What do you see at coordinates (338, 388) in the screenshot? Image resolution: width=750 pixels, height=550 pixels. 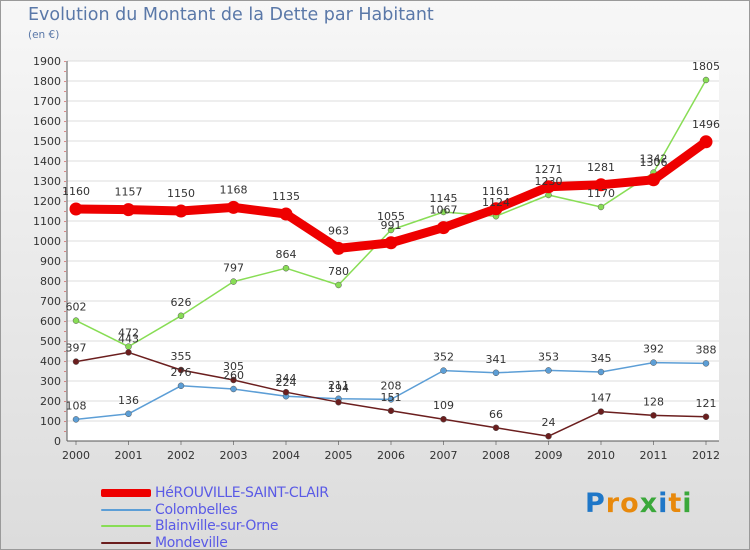 I see `data-label: 194` at bounding box center [338, 388].